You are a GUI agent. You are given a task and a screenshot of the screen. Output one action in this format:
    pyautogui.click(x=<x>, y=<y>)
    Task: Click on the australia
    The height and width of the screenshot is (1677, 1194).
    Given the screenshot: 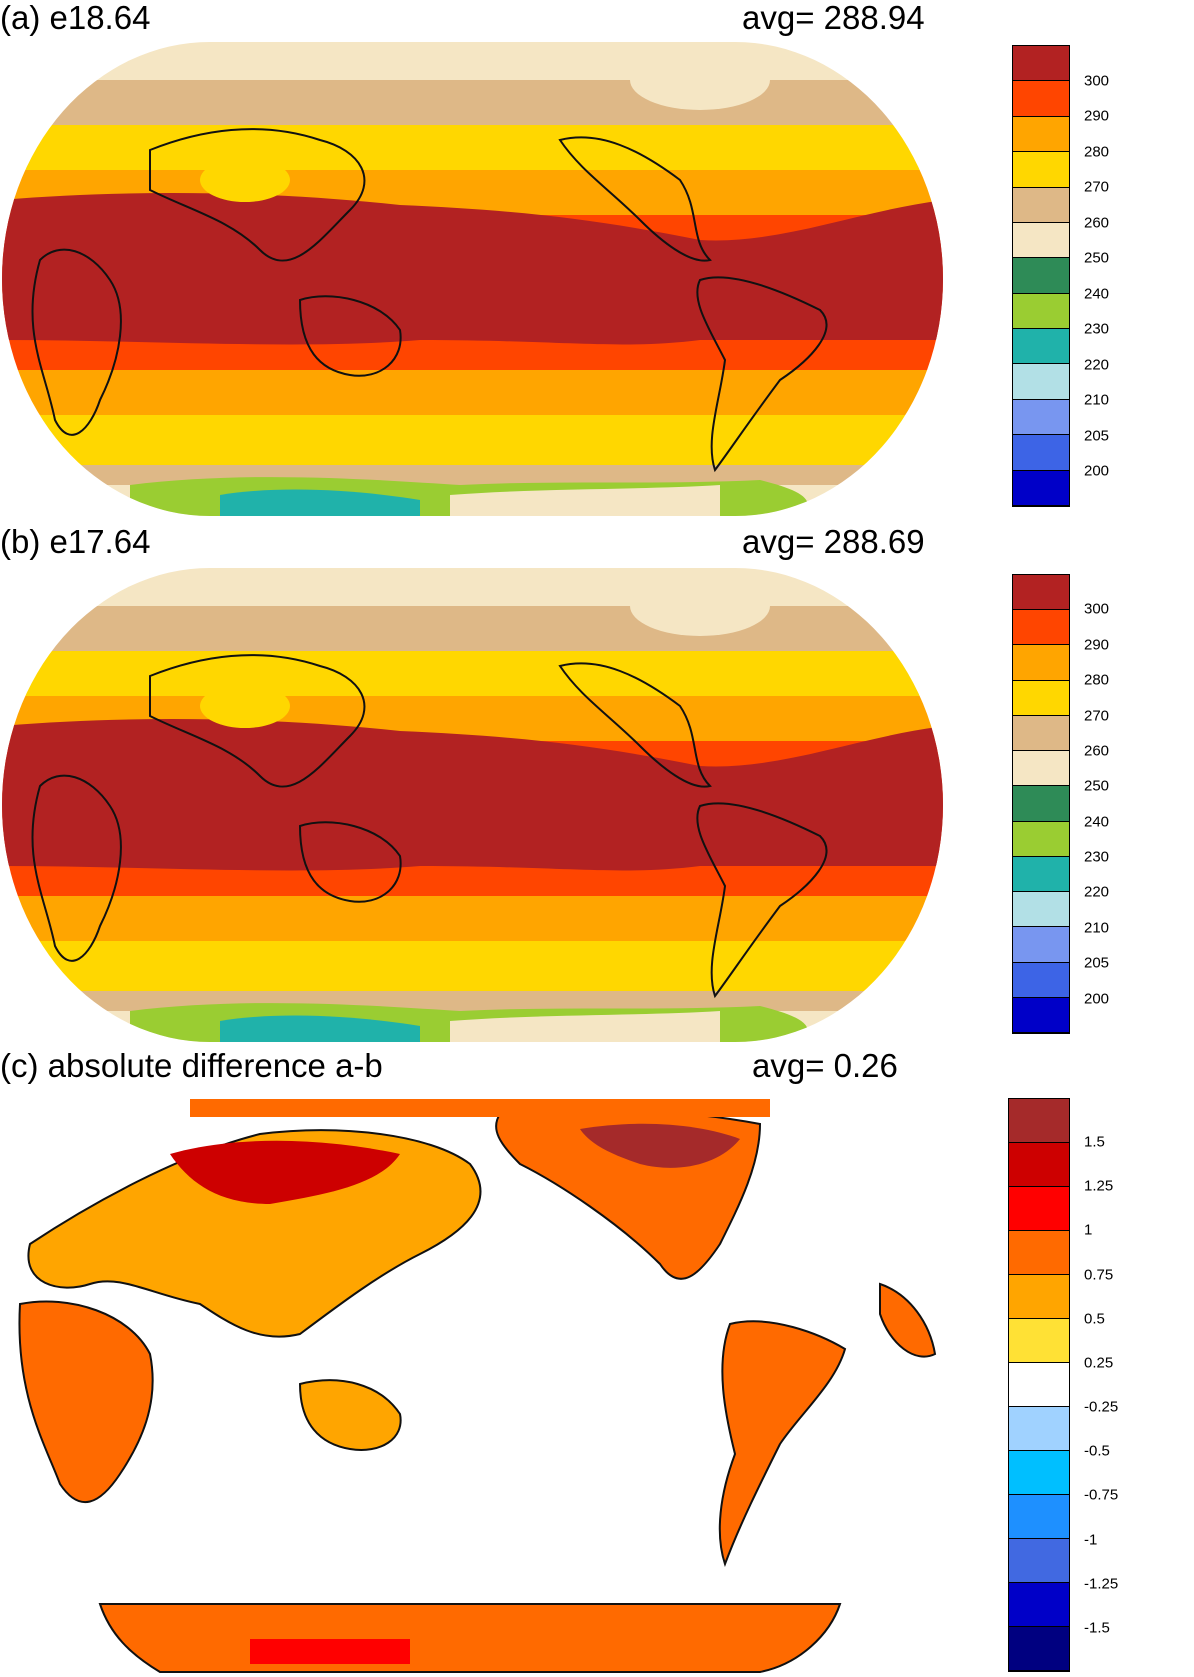 What is the action you would take?
    pyautogui.click(x=350, y=1415)
    